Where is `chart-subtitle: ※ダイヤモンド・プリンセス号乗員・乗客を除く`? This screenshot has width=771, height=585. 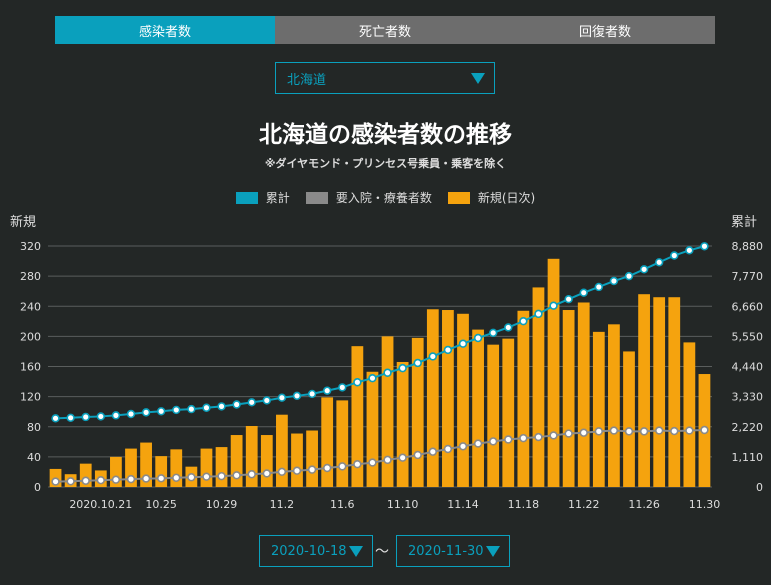
chart-subtitle: ※ダイヤモンド・プリンセス号乗員・乗客を除く is located at coordinates (385, 163).